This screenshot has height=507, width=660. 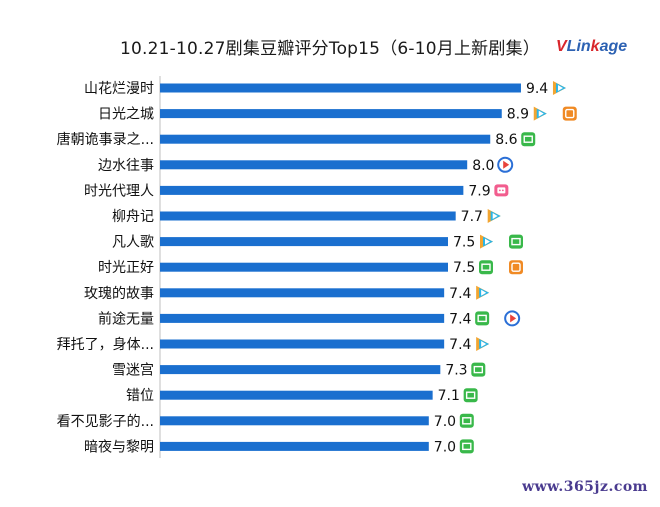 I want to click on category-label: 前途无量, so click(x=126, y=318).